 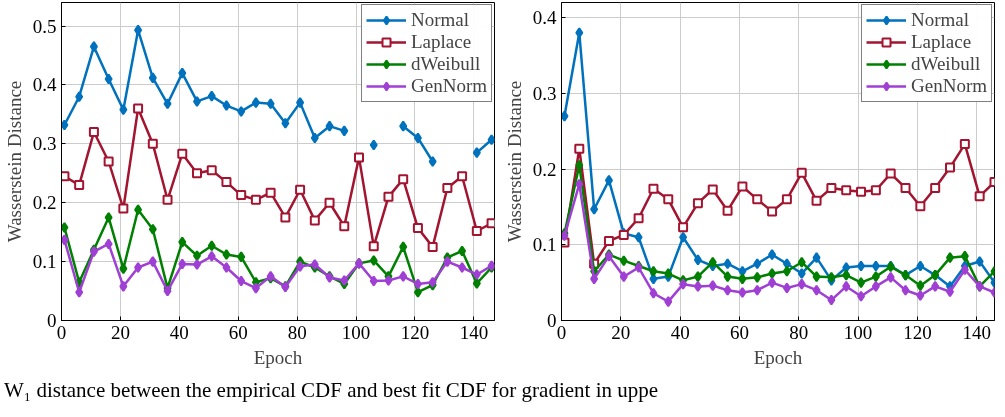 What do you see at coordinates (44, 26) in the screenshot?
I see `y-tick-label: 0.5` at bounding box center [44, 26].